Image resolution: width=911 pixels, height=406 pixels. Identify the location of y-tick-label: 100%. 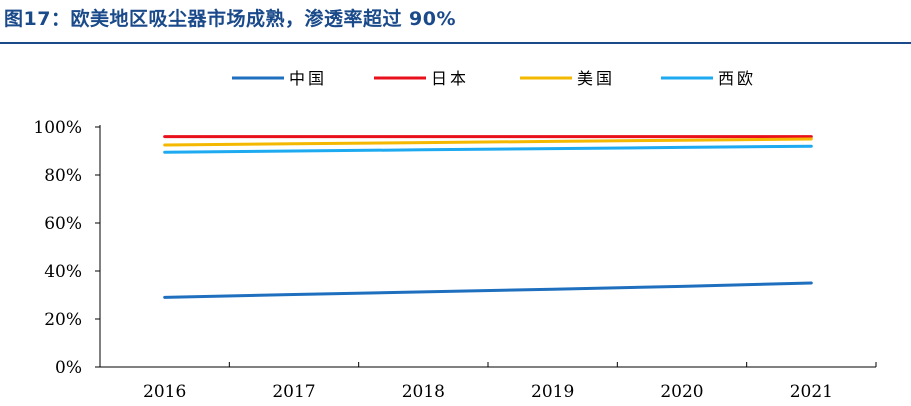
(57, 128).